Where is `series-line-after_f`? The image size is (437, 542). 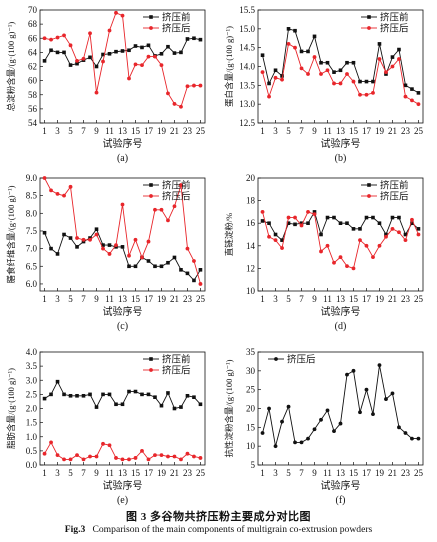 series-line-after_f is located at coordinates (340, 406).